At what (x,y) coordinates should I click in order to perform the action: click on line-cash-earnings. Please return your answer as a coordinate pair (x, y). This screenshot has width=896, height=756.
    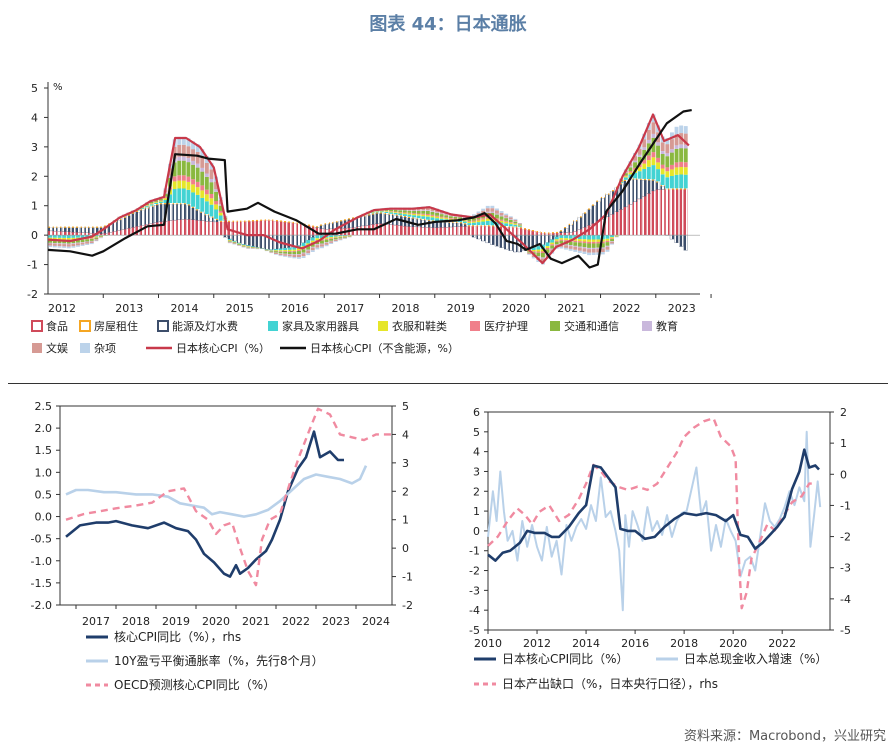
    Looking at the image, I should click on (654, 521).